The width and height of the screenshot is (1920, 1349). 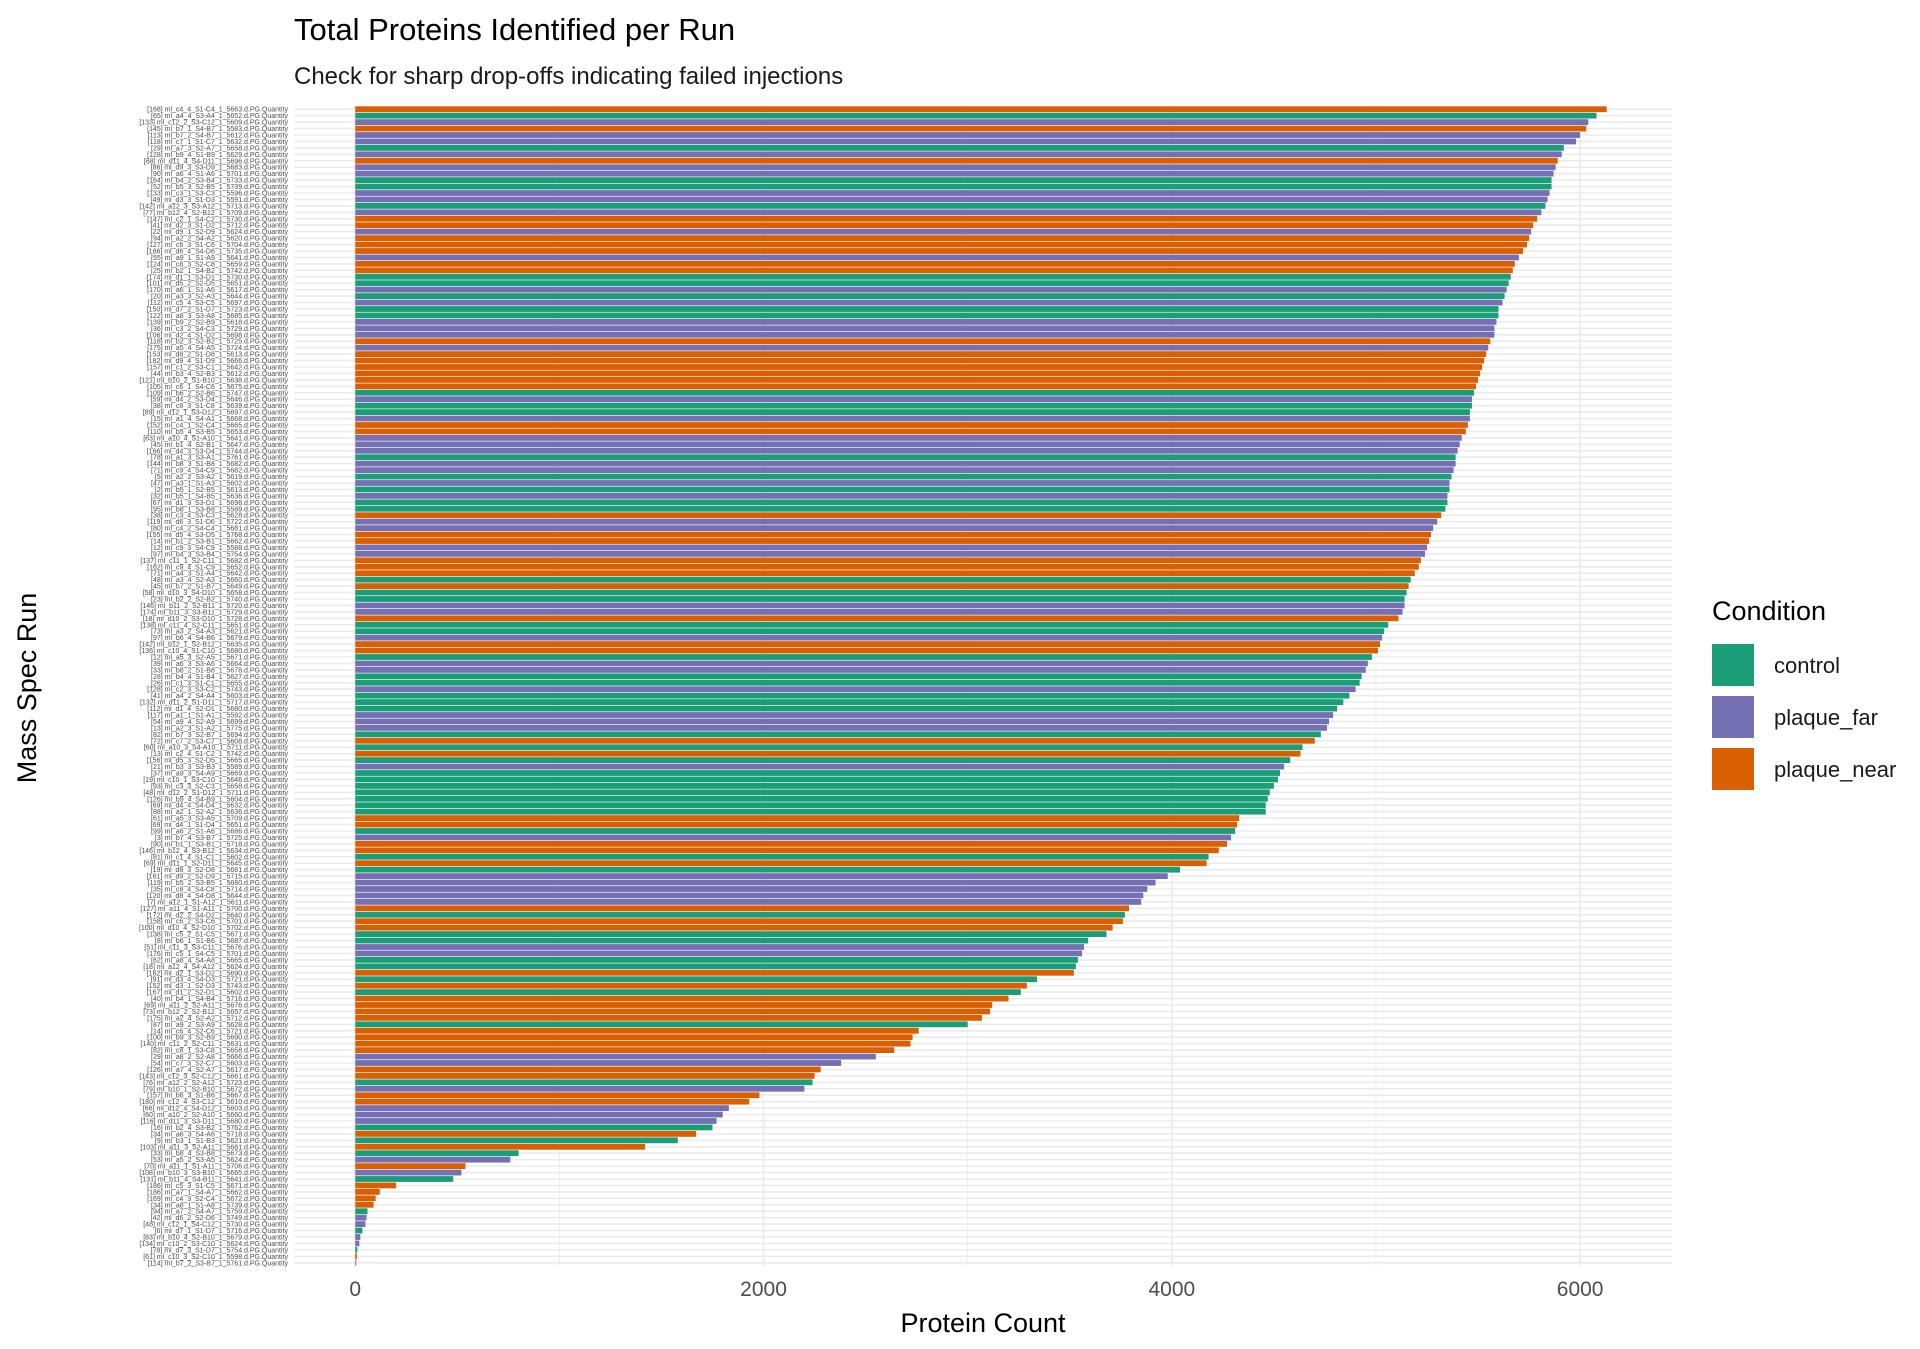 I want to click on y-tick-label: [93] ml_c3_3_S2-C3_1_5658.d.PG.Quantity, so click(x=219, y=786).